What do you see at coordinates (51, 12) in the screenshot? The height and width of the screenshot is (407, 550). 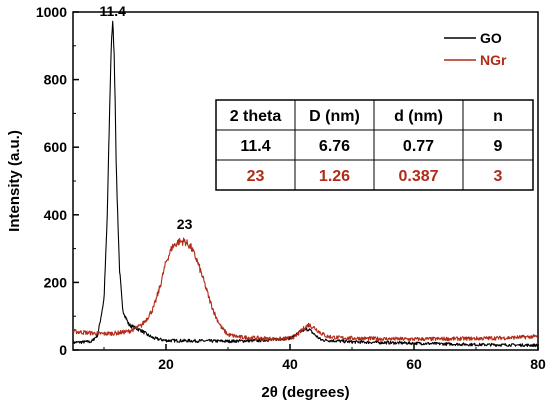 I see `y-tick-label: 1000` at bounding box center [51, 12].